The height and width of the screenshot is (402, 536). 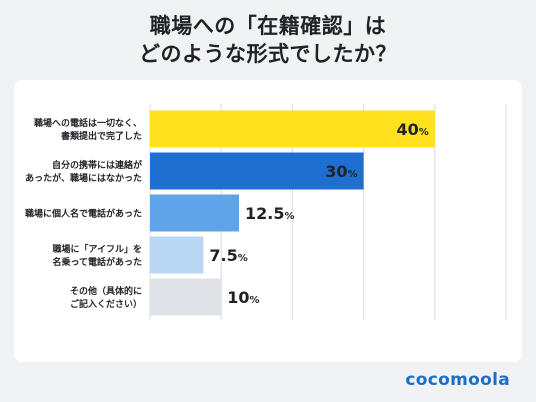 I want to click on category-label: 職場に「アイフル」を名乗って電話があった, so click(x=97, y=255).